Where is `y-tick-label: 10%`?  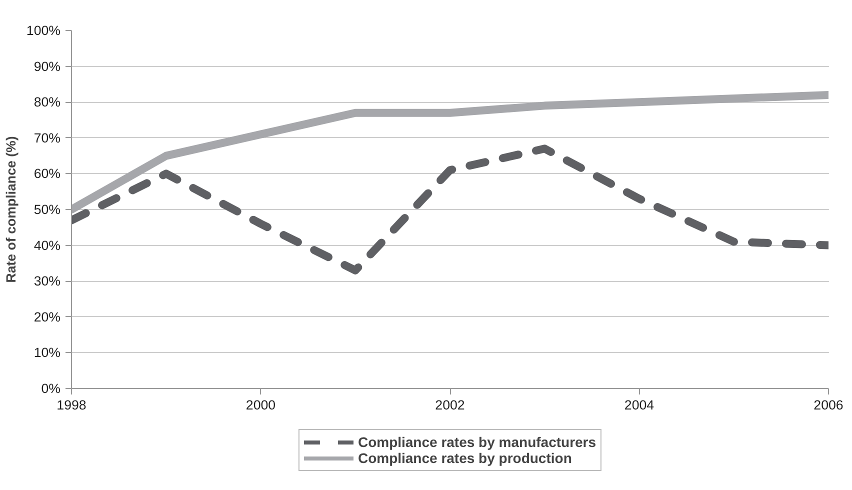
y-tick-label: 10% is located at coordinates (47, 352).